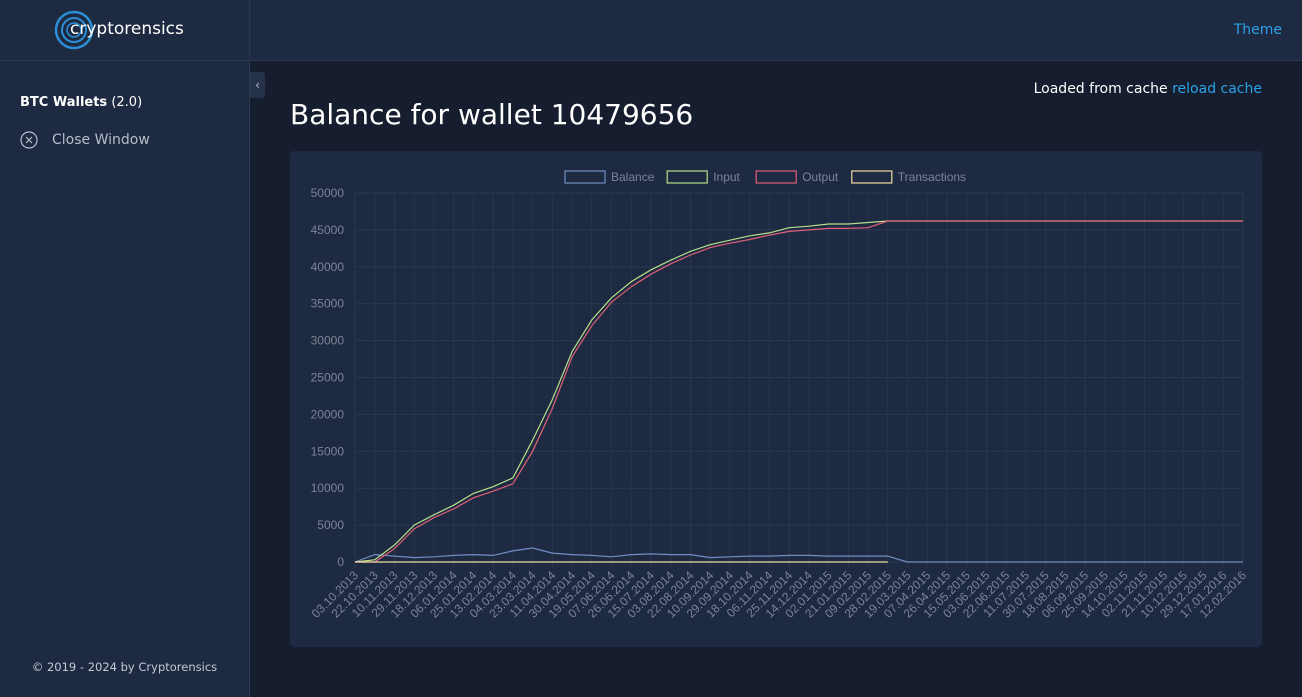 This screenshot has width=1302, height=697. Describe the element at coordinates (726, 177) in the screenshot. I see `legend-label: Input` at that location.